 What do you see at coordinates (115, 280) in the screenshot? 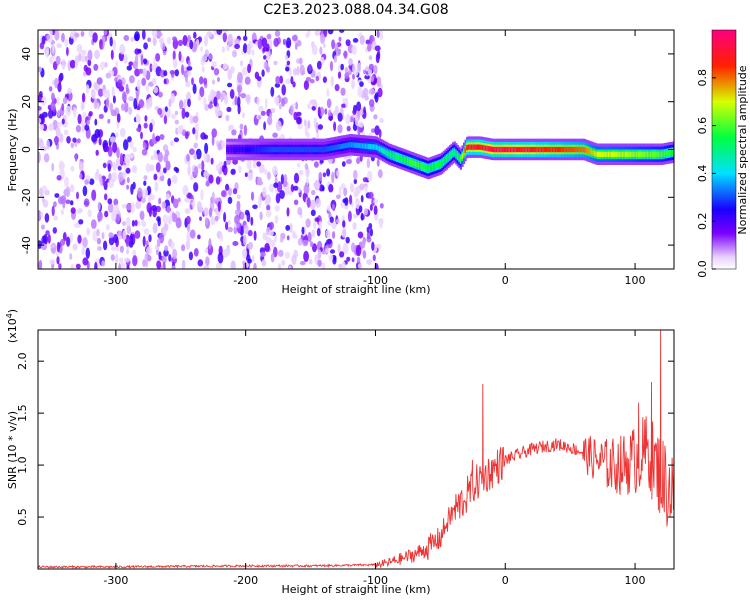
I see `spectrogram-x-tick-label: -300` at bounding box center [115, 280].